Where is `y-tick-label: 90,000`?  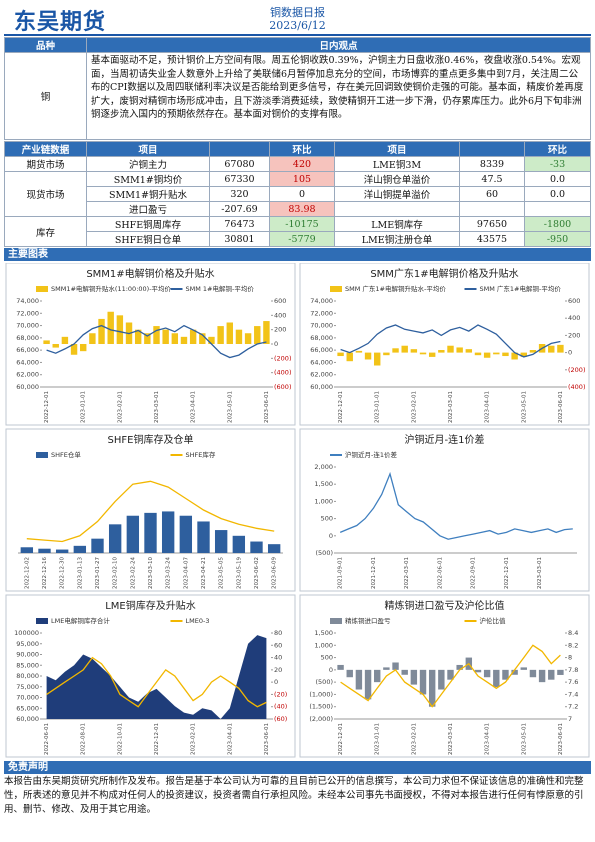
y-tick-label: 90,000 is located at coordinates (27, 655).